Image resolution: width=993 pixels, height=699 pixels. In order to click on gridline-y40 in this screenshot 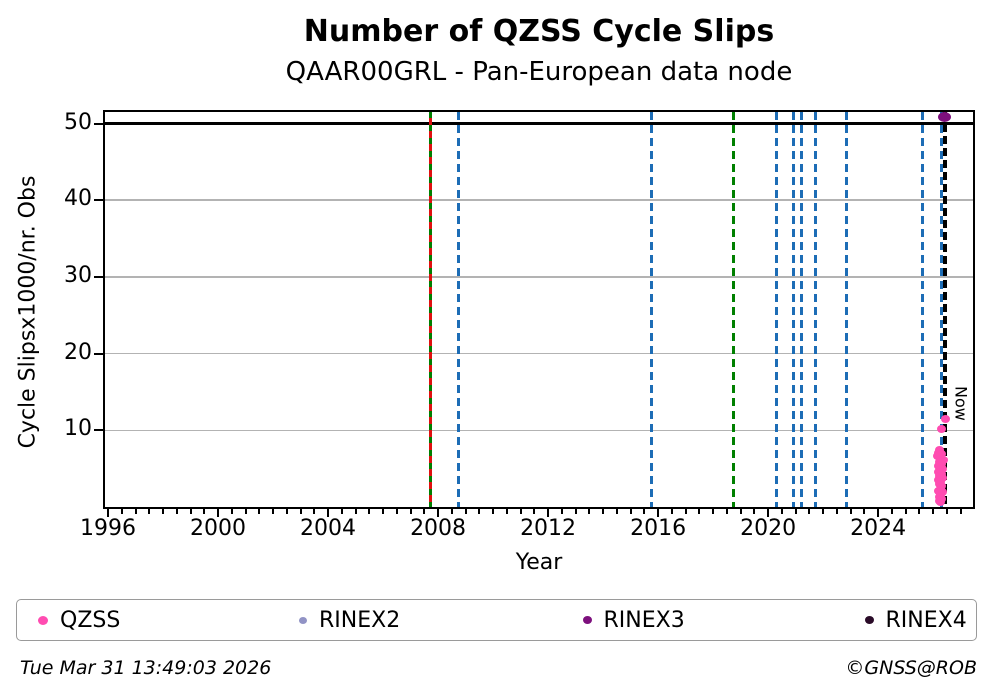, I will do `click(539, 200)`.